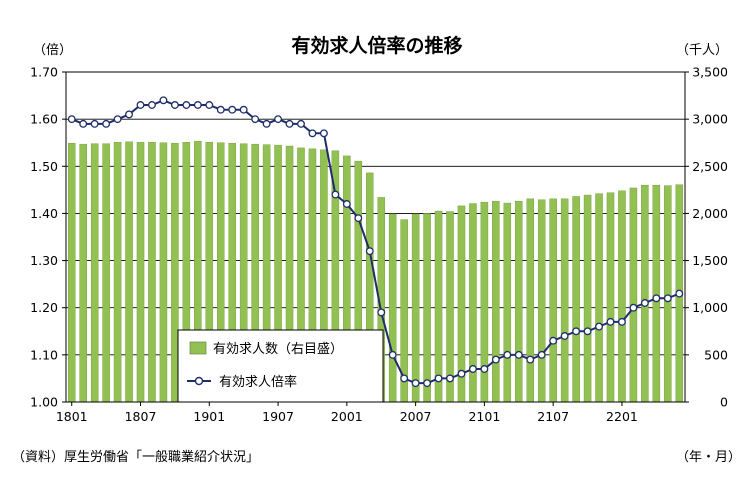 This screenshot has height=491, width=755. What do you see at coordinates (44, 213) in the screenshot?
I see `left-tick-label: 1.40` at bounding box center [44, 213].